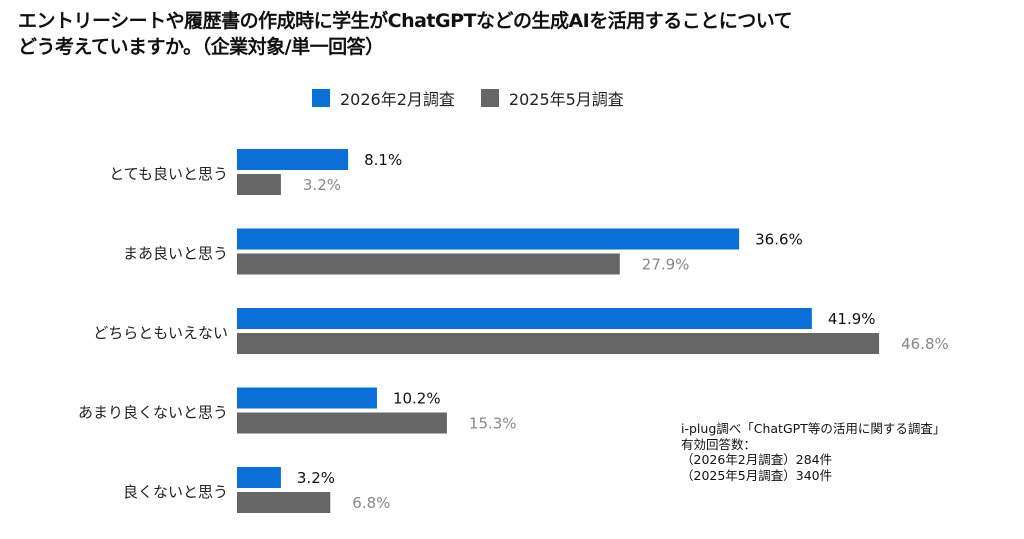 The image size is (1024, 539). What do you see at coordinates (566, 99) in the screenshot?
I see `legend-label-2025: 2025年5月調査` at bounding box center [566, 99].